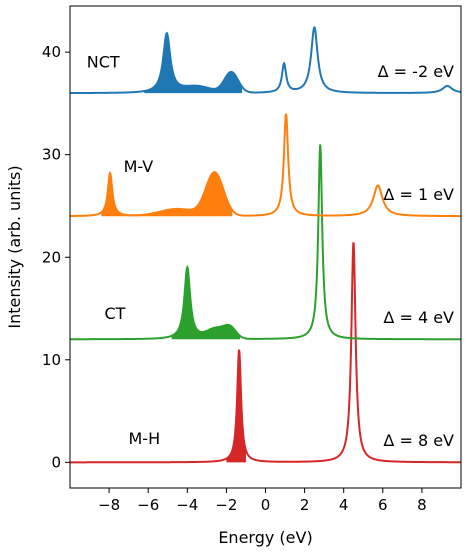 The height and width of the screenshot is (554, 467). Describe the element at coordinates (305, 505) in the screenshot. I see `x-tick-label: 2` at that location.